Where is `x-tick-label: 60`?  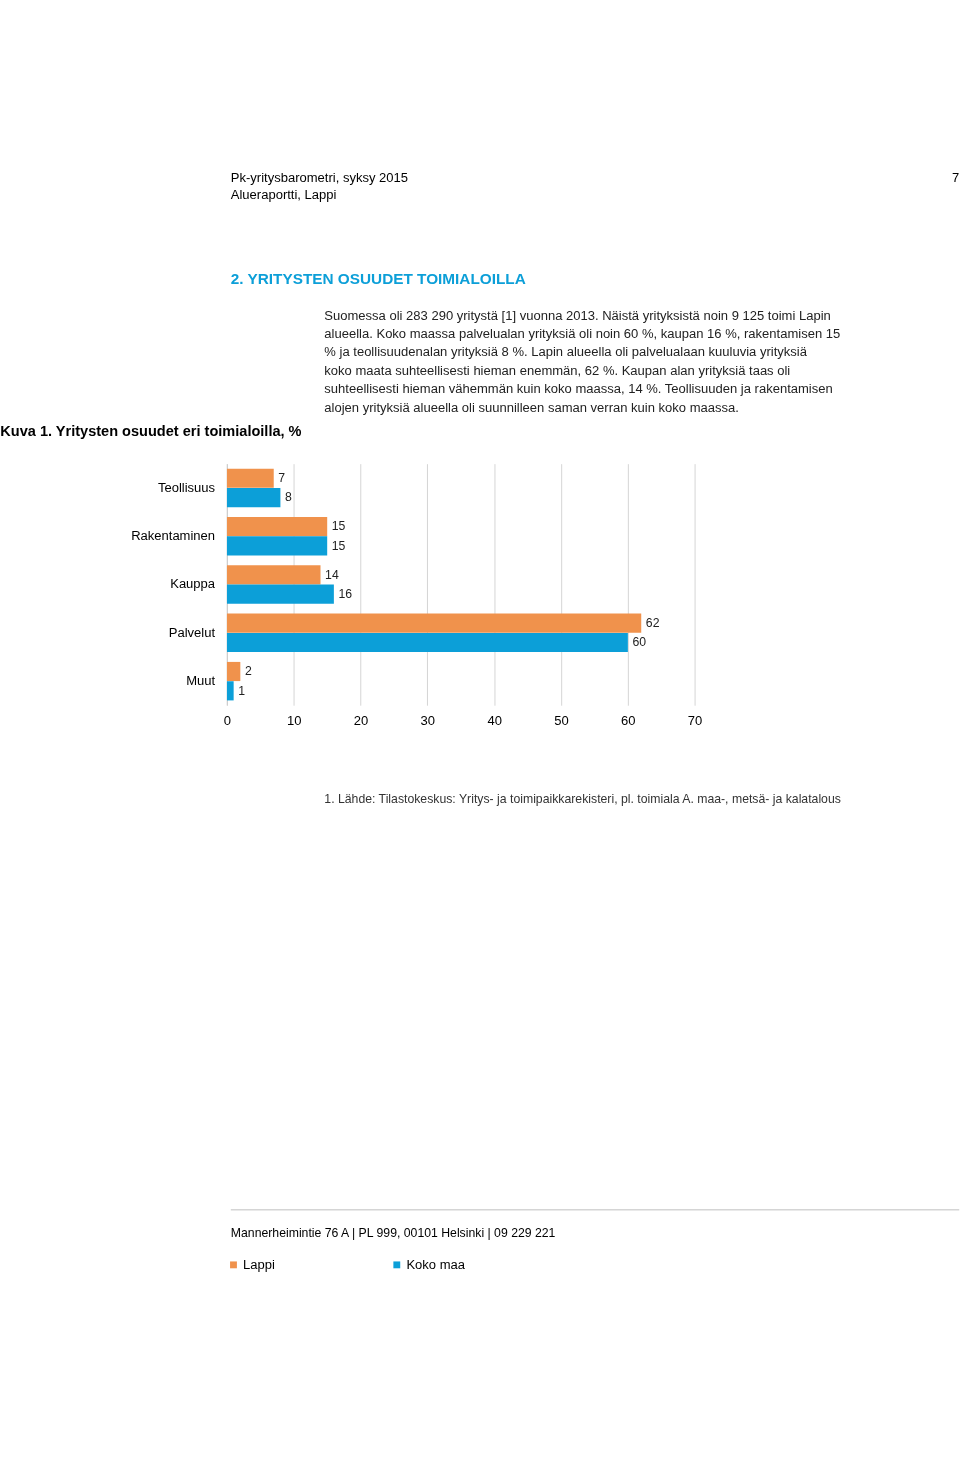
x-tick-label: 60 is located at coordinates (628, 720).